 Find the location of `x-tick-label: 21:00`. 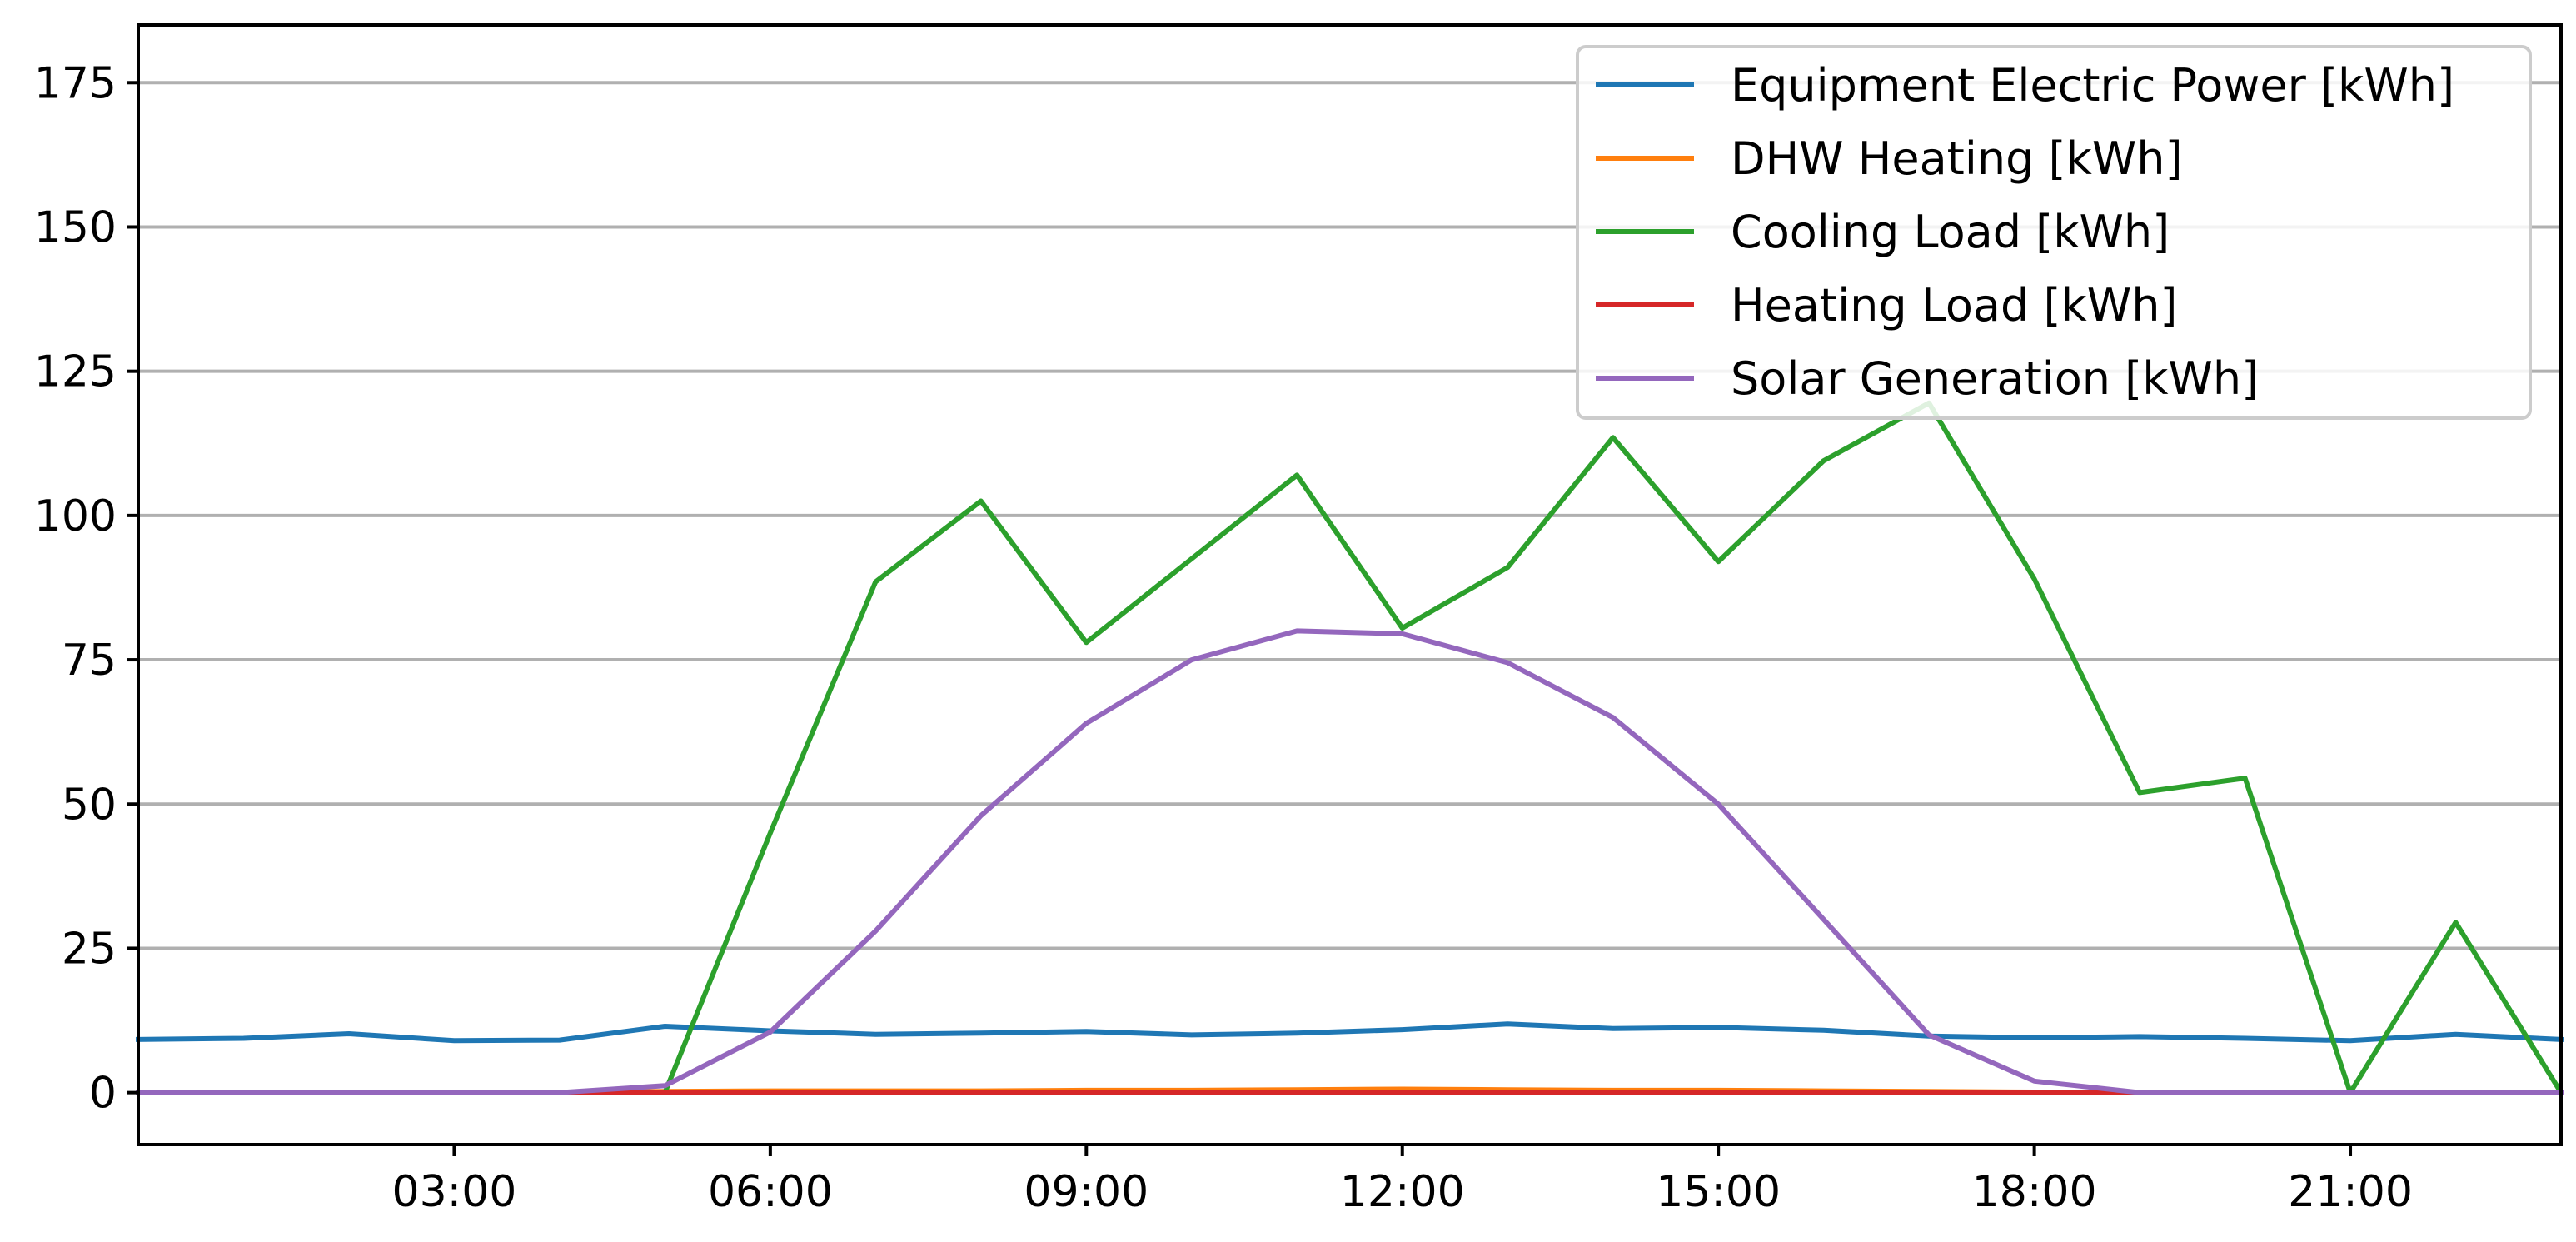

x-tick-label: 21:00 is located at coordinates (2350, 1192).